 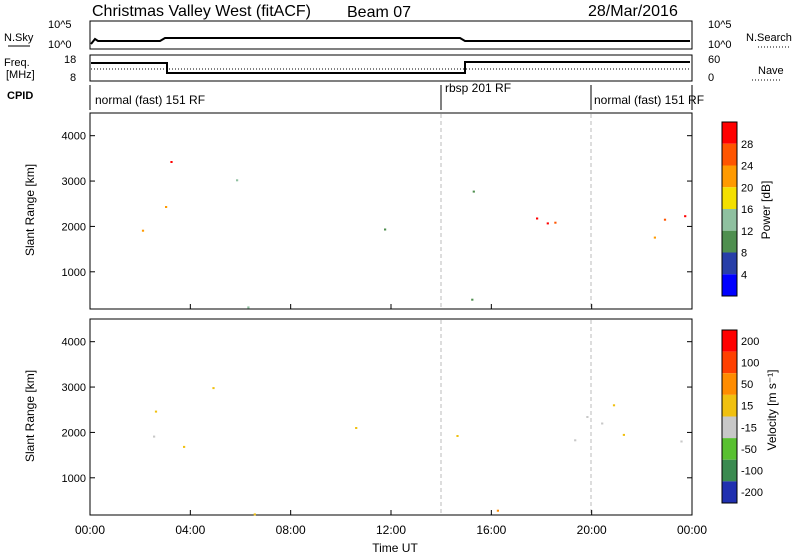 What do you see at coordinates (714, 60) in the screenshot?
I see `nave-tick-top: 60` at bounding box center [714, 60].